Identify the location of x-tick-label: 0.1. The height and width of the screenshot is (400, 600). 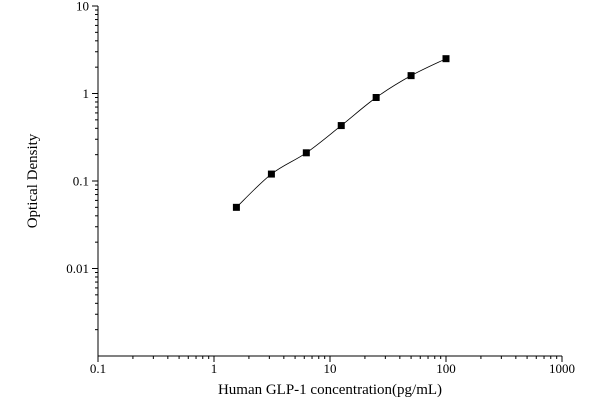
(98, 368).